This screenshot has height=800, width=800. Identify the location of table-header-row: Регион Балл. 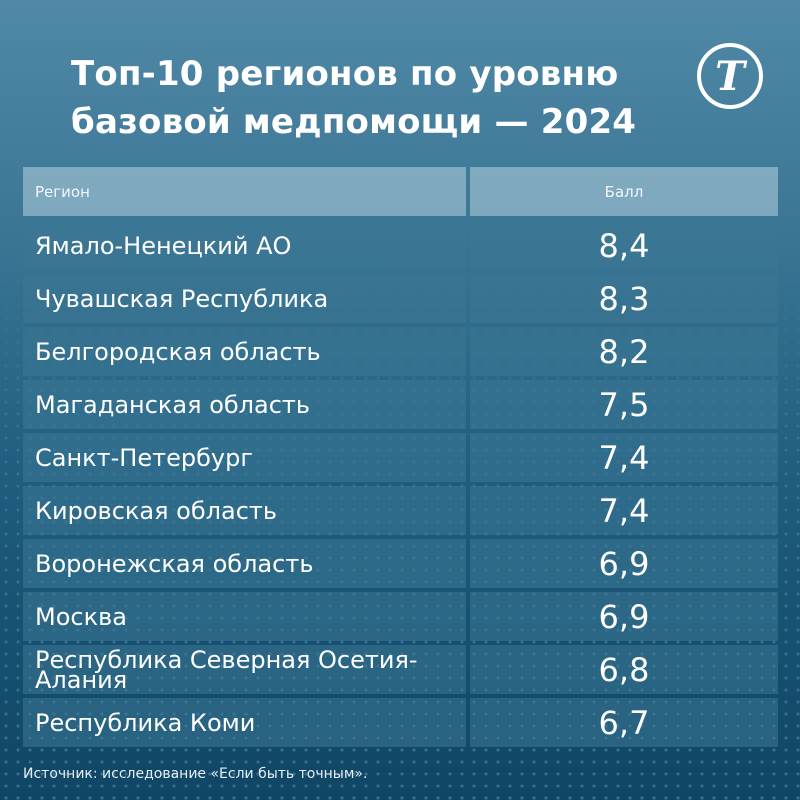
(400, 191).